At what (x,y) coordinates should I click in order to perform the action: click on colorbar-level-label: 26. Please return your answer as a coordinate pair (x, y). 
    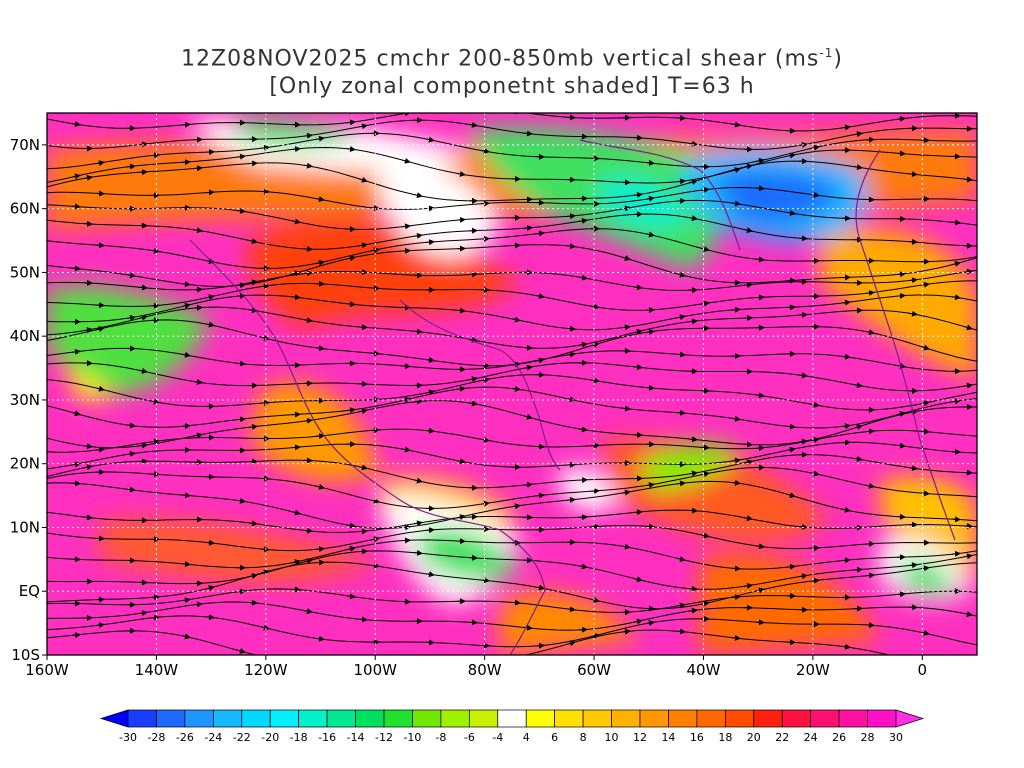
    Looking at the image, I should click on (839, 737).